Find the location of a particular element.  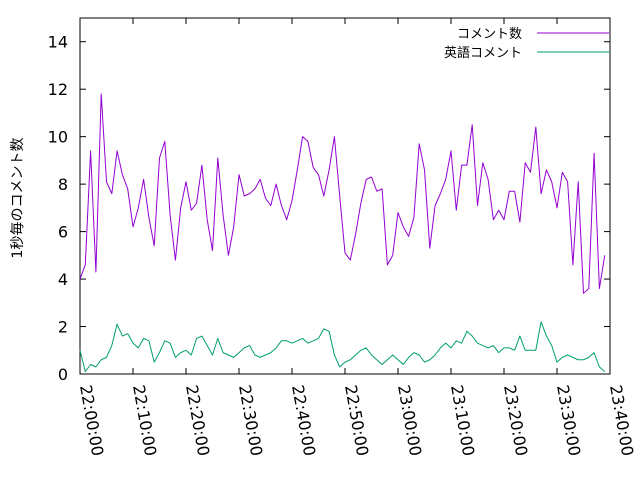

x-tick-label: 23:10:00 is located at coordinates (462, 420).